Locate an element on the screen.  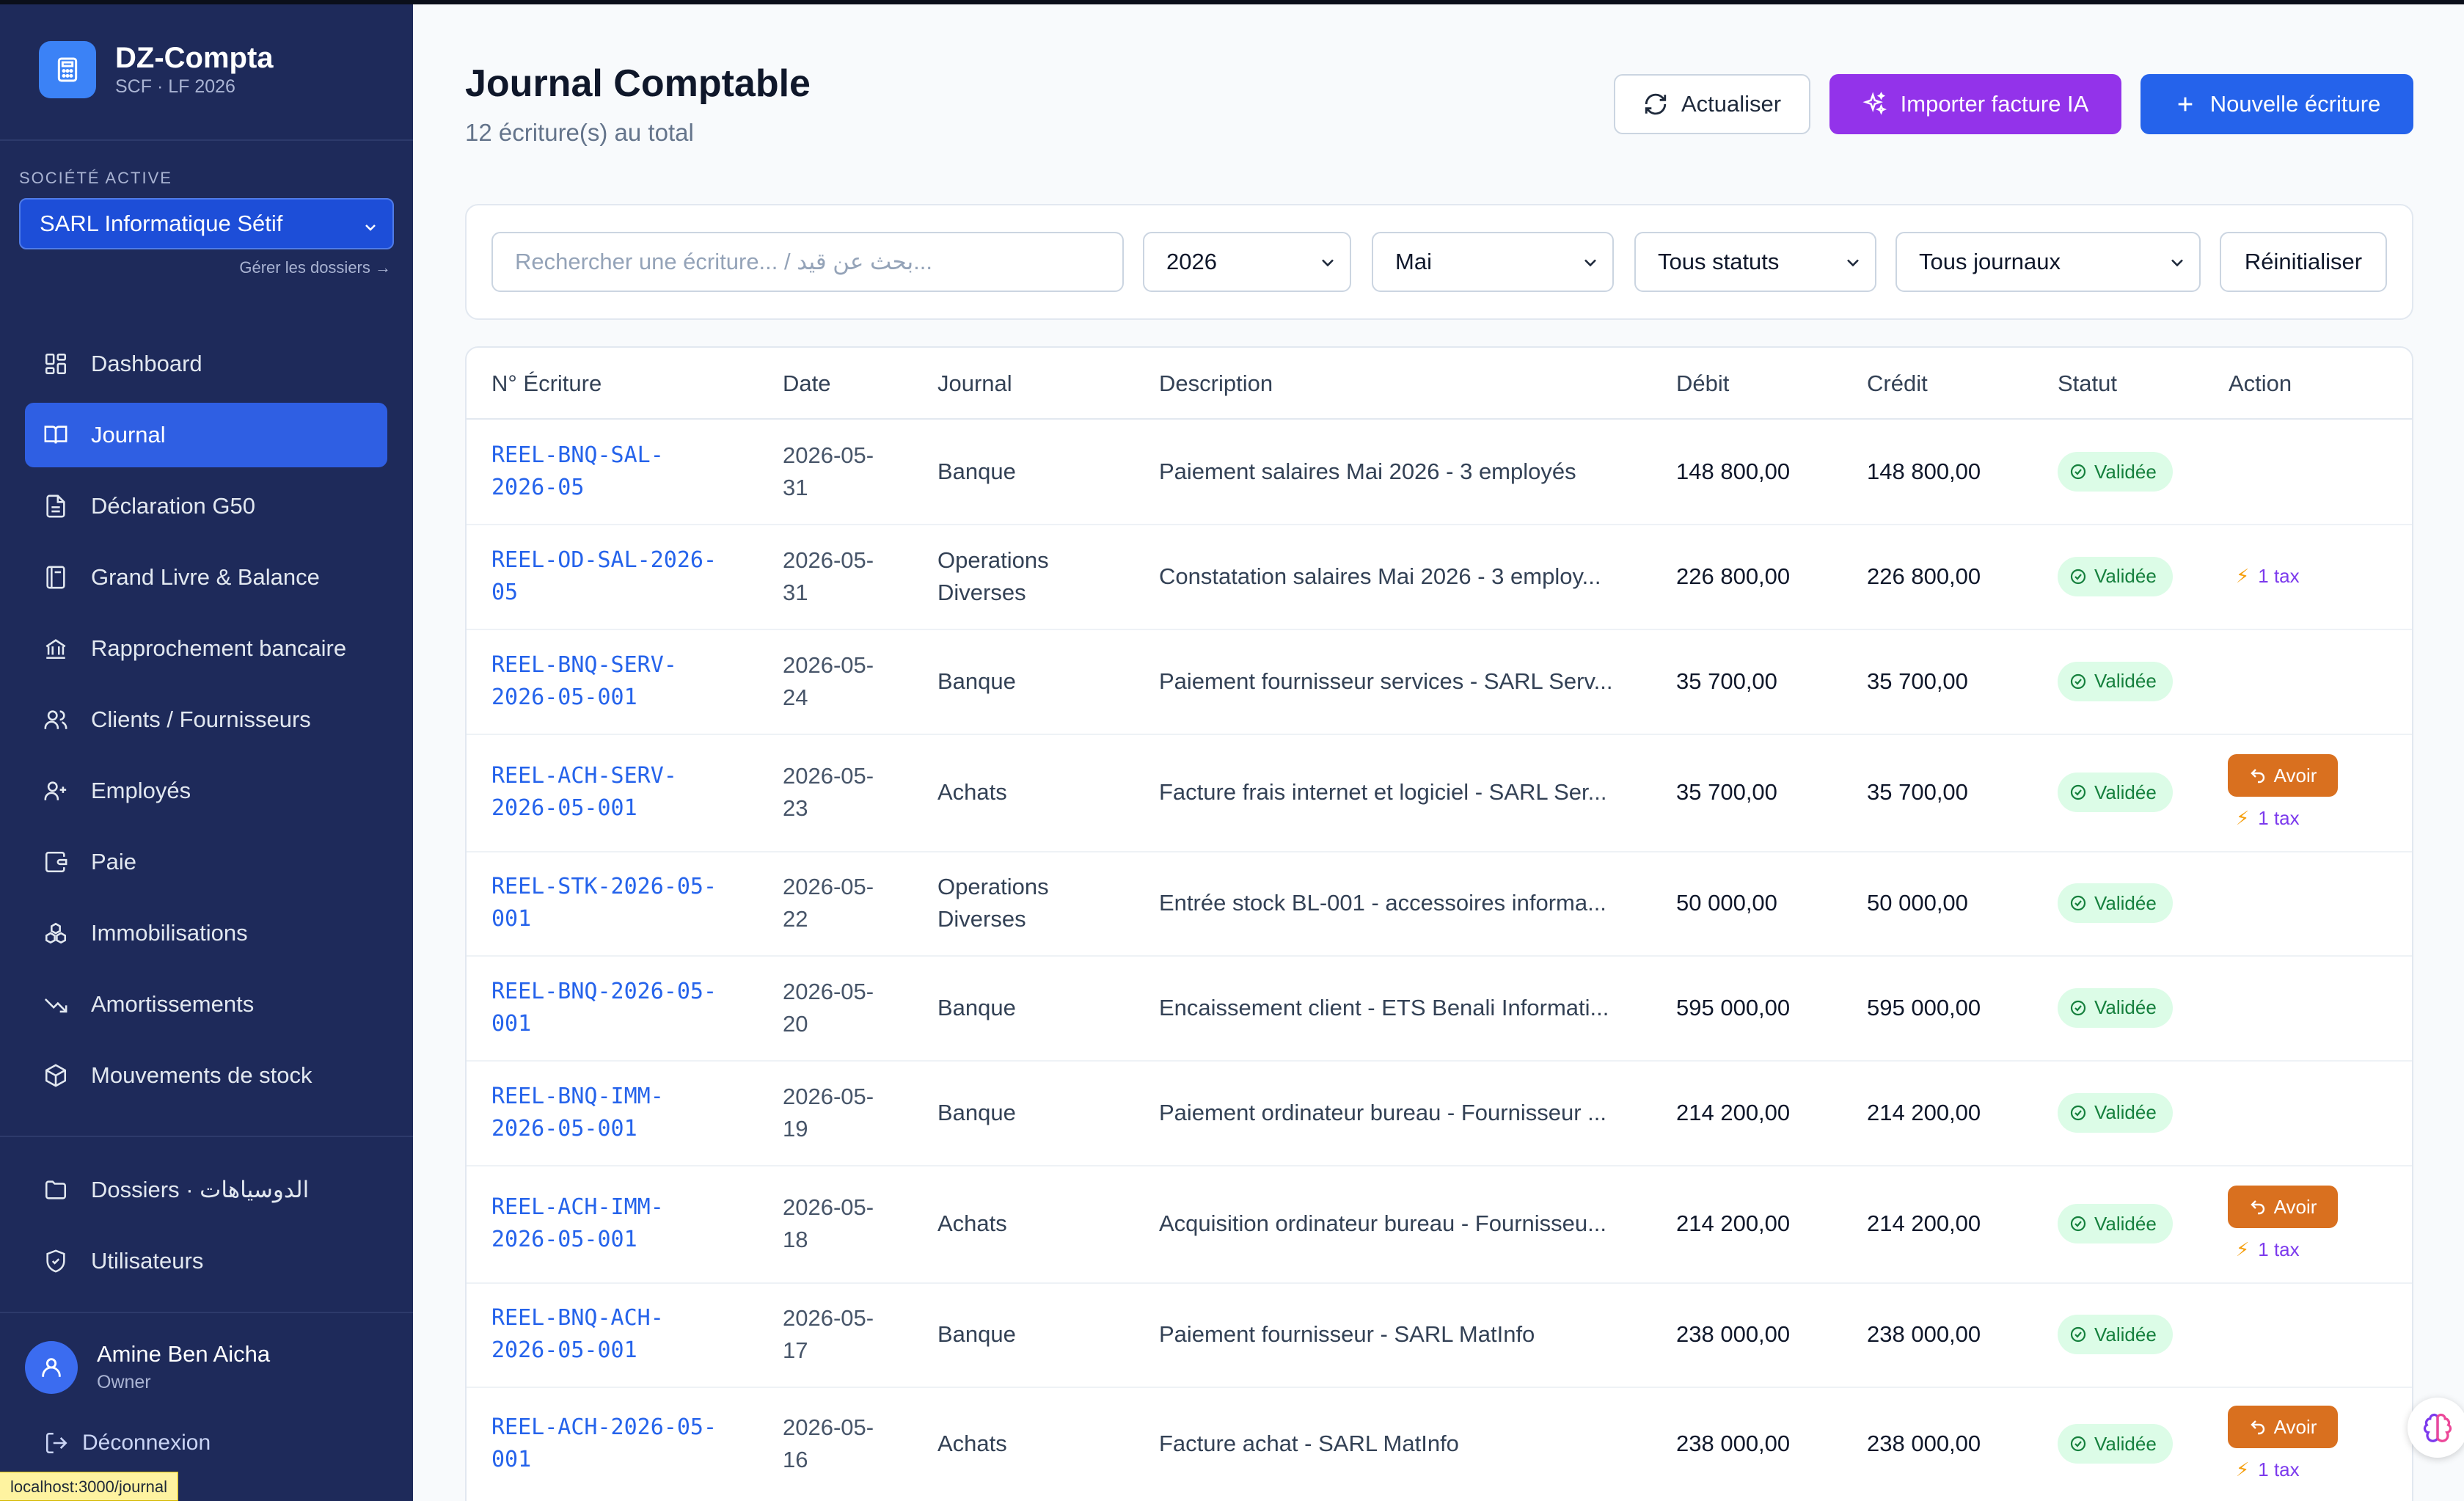
sidebar-item-grand-livre: Grand Livre & Balance is located at coordinates (206, 577).